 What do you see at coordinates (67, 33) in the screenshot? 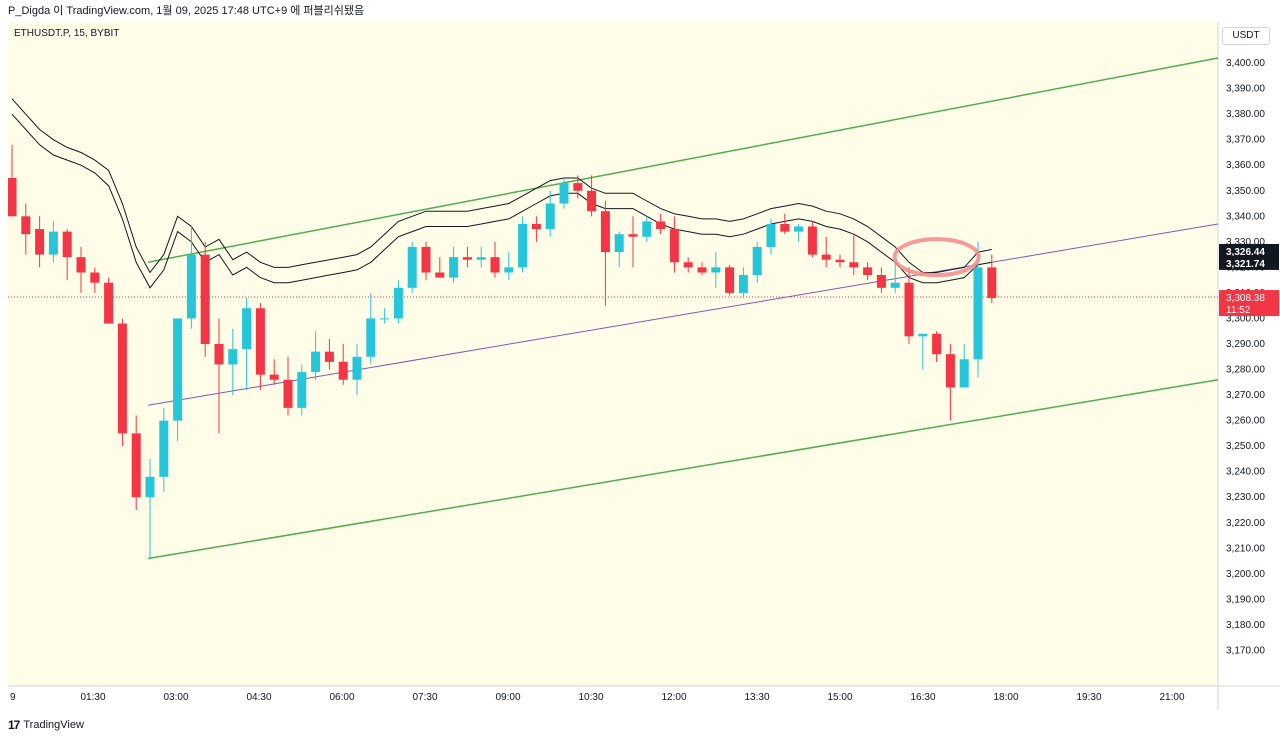
I see `symbol-label: ETHUSDT.P, 15, BYBIT` at bounding box center [67, 33].